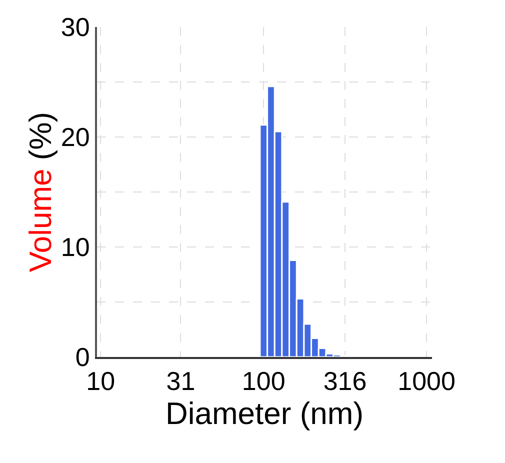 This screenshot has height=463, width=505. I want to click on y-tick-label: 20, so click(75, 137).